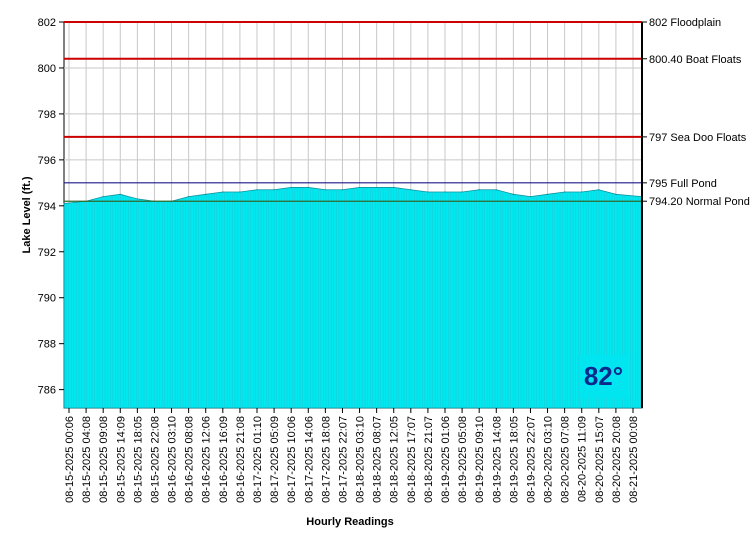 This screenshot has height=550, width=750. Describe the element at coordinates (326, 459) in the screenshot. I see `x-tick-label: 08-17-2025 18:08` at that location.